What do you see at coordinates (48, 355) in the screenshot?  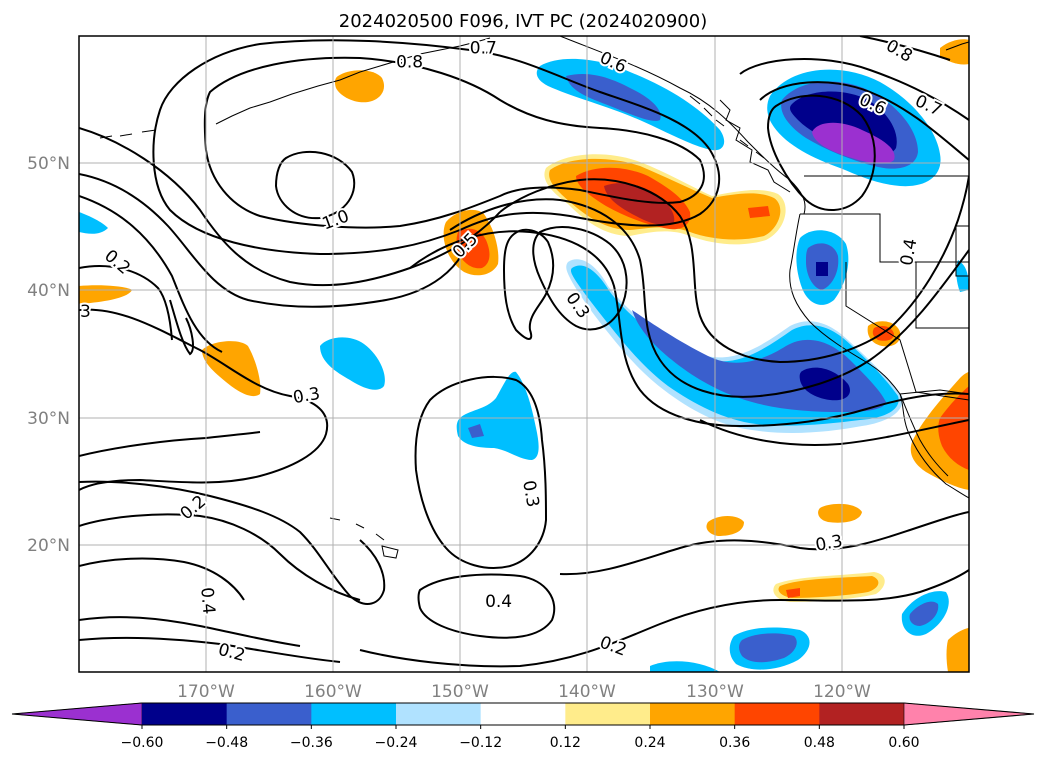 I see `lat-tick-labels: 20°N 30°N 40°N 50°N` at bounding box center [48, 355].